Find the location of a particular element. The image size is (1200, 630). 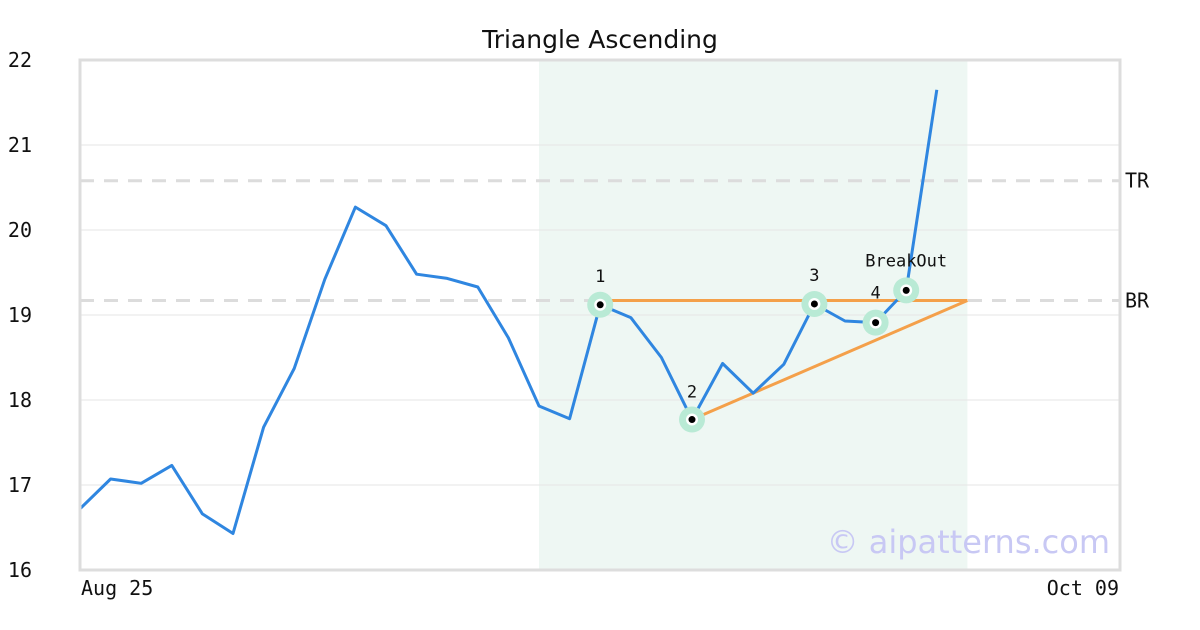

x-tick-label: Aug 25 is located at coordinates (117, 588).